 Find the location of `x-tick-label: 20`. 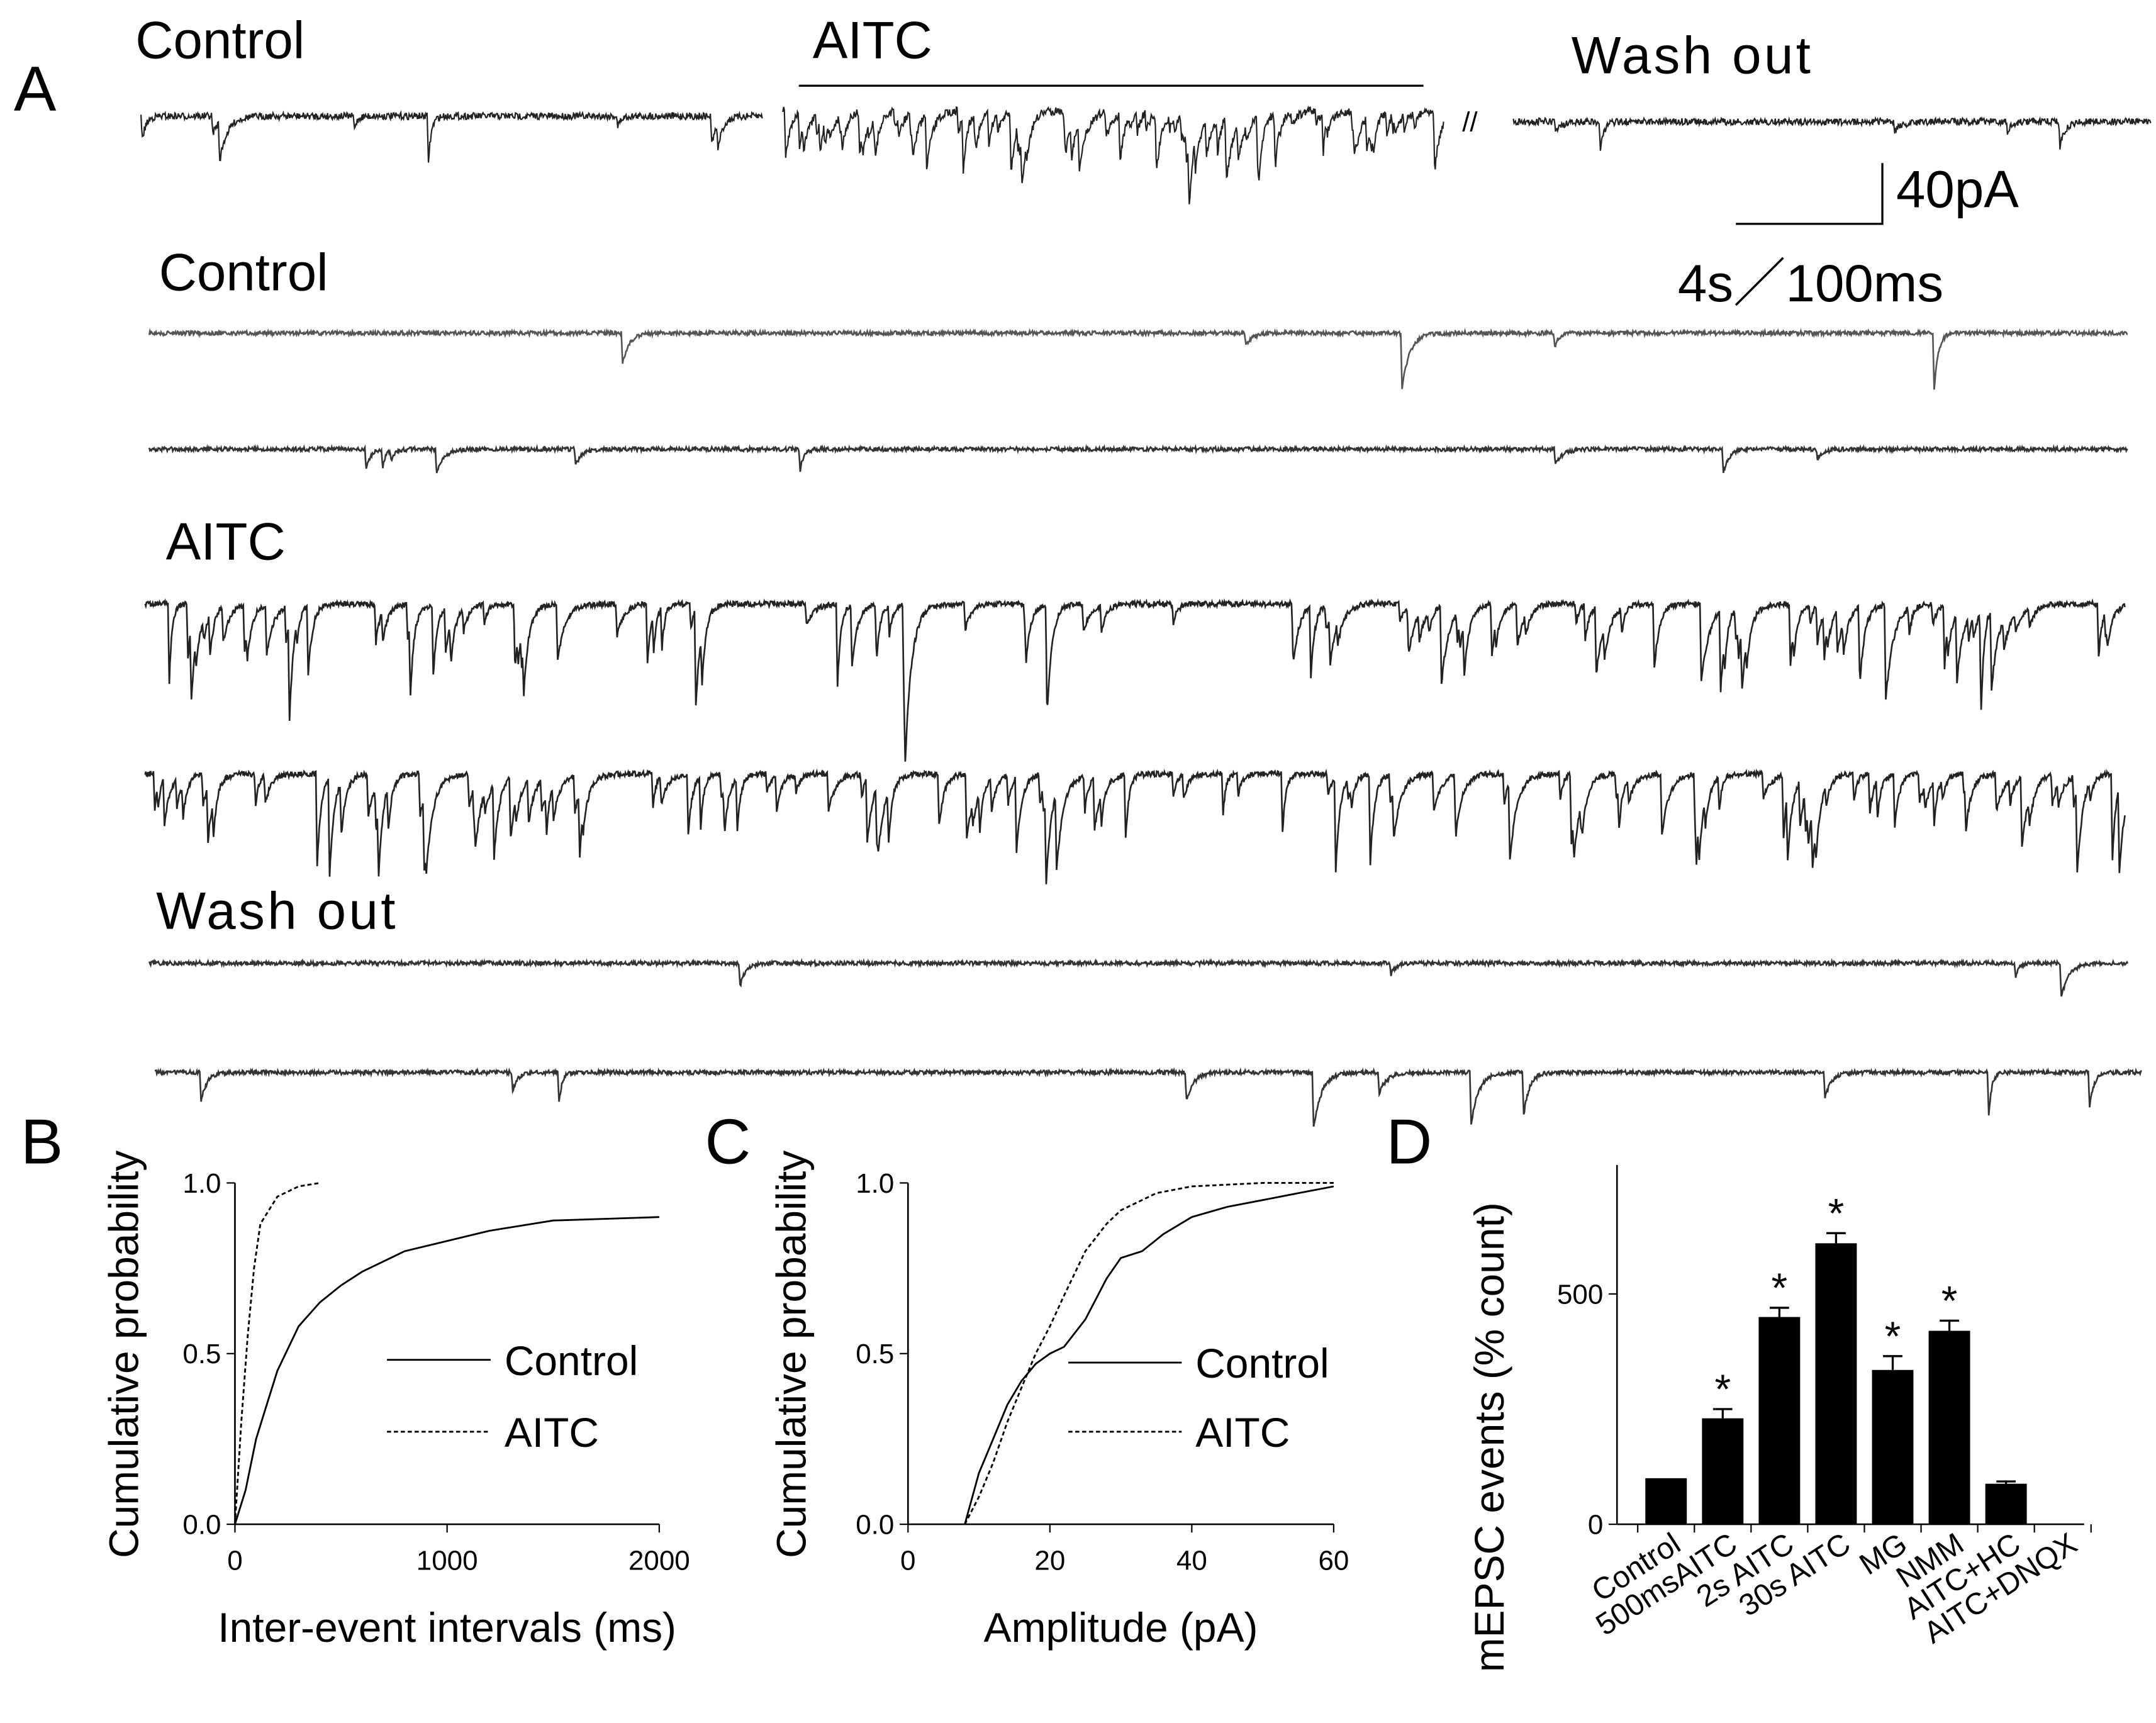

x-tick-label: 20 is located at coordinates (1050, 1561).